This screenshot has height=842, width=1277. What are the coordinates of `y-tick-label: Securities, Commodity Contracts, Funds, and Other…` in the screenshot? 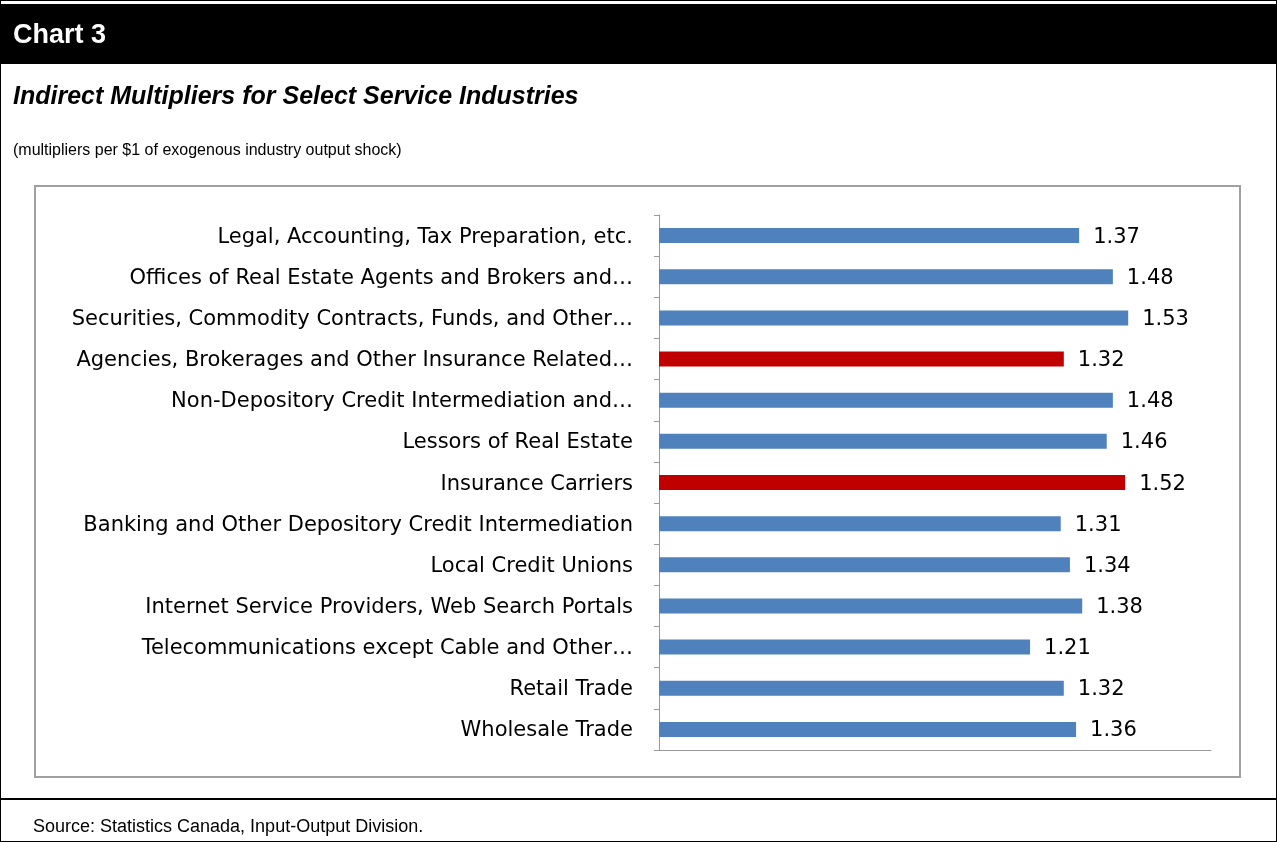 It's located at (352, 317).